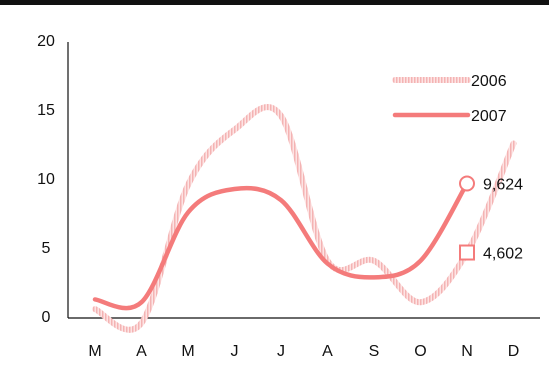 The height and width of the screenshot is (365, 549). I want to click on x-tick-label: N, so click(467, 351).